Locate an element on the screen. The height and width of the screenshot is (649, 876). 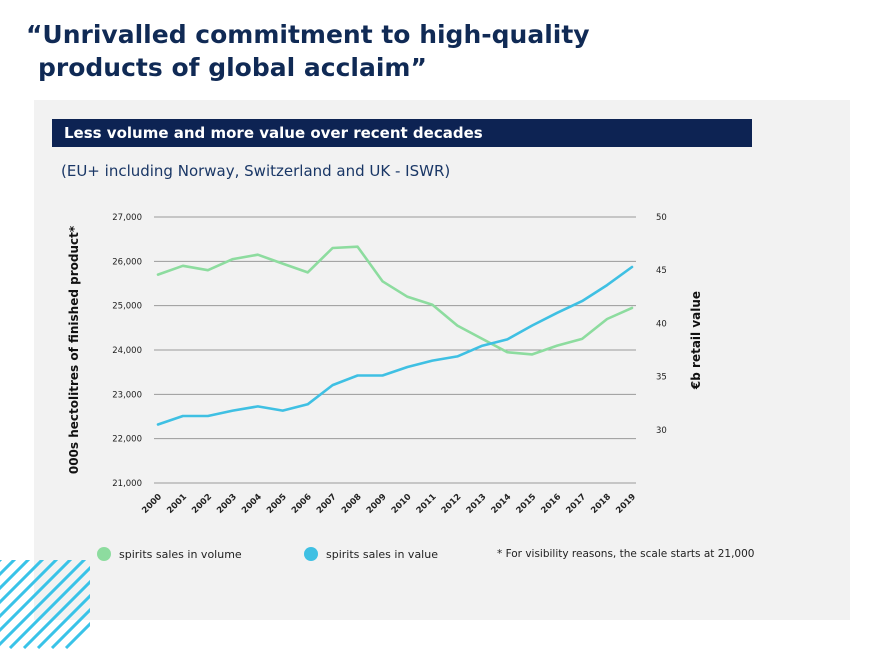
y-tick-label-right: 50 is located at coordinates (661, 218).